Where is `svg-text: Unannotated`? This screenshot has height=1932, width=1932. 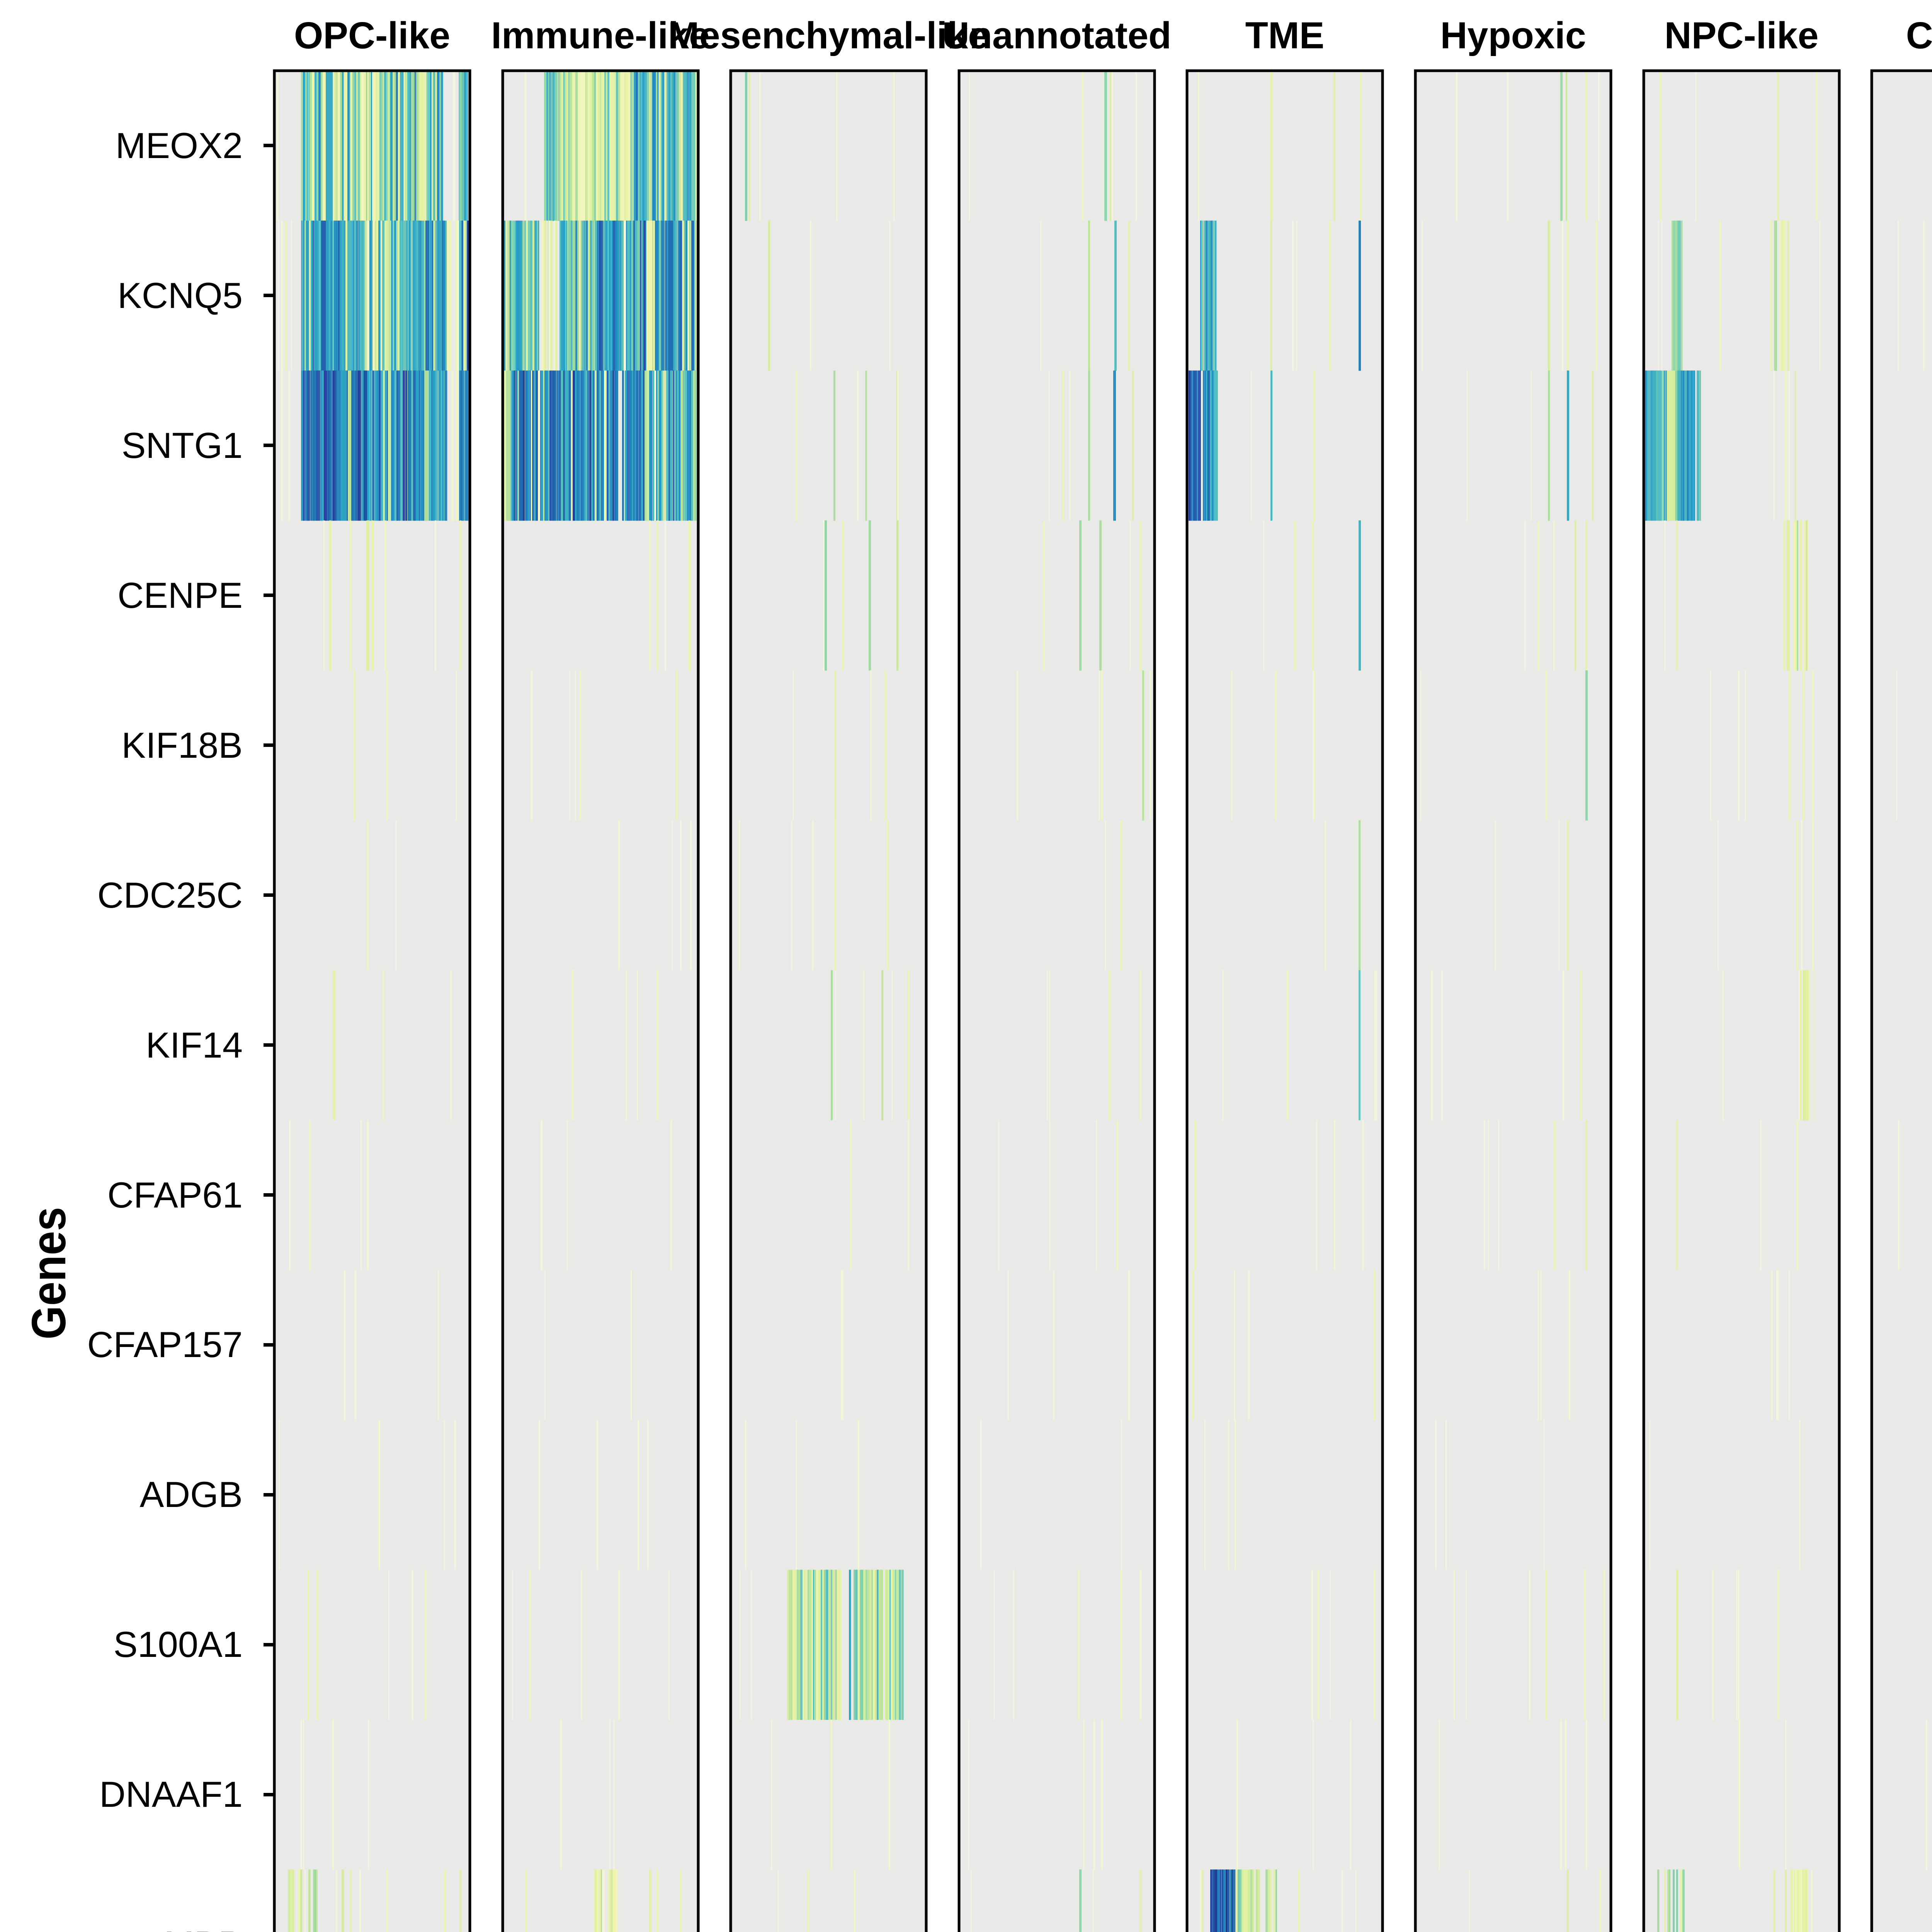
svg-text: Unannotated is located at coordinates (1057, 35).